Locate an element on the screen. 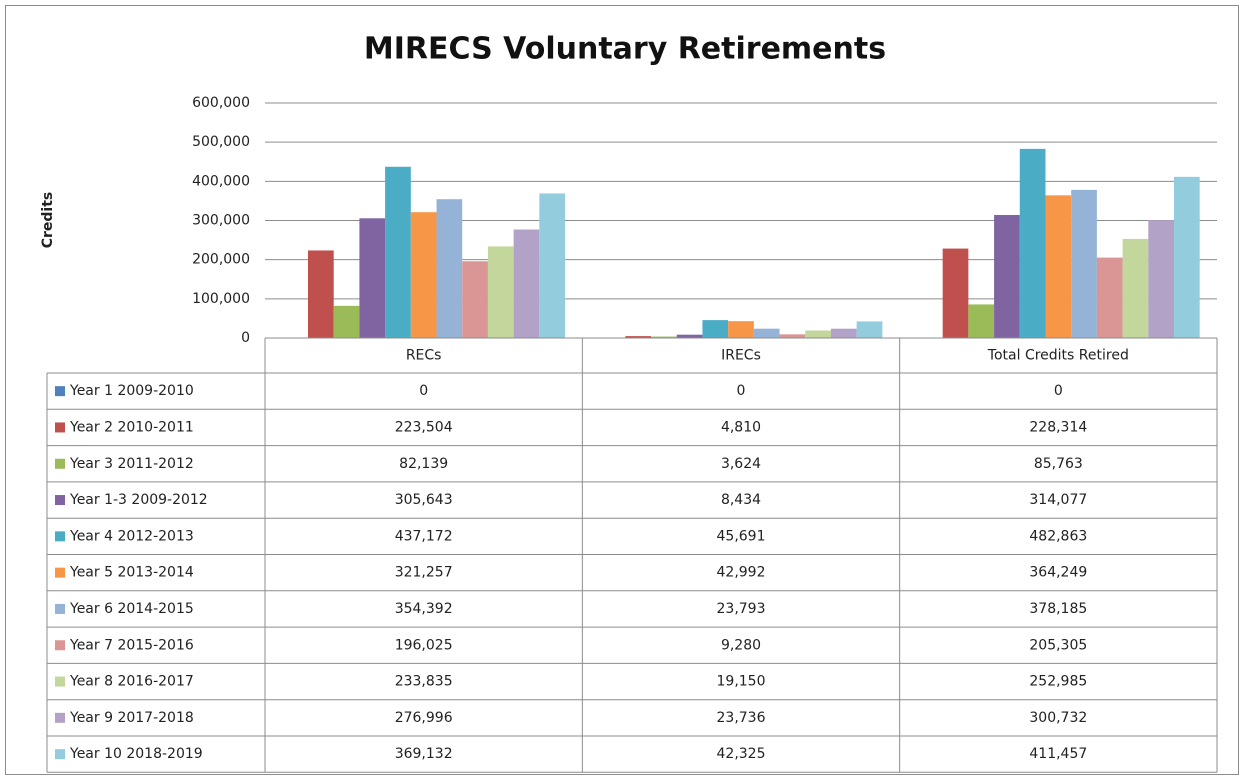 The width and height of the screenshot is (1244, 779). legend-entry: Year 9 2017-2018 is located at coordinates (131, 718).